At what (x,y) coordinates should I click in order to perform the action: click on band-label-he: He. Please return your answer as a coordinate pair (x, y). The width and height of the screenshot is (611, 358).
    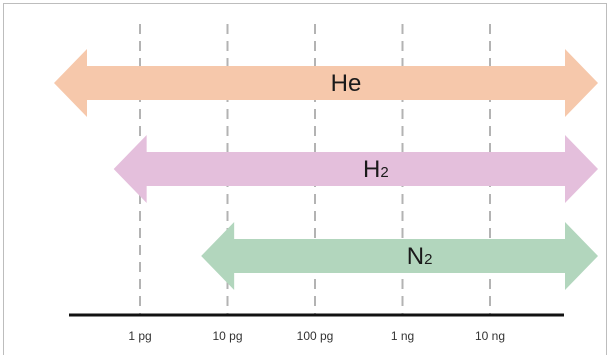
    Looking at the image, I should click on (346, 83).